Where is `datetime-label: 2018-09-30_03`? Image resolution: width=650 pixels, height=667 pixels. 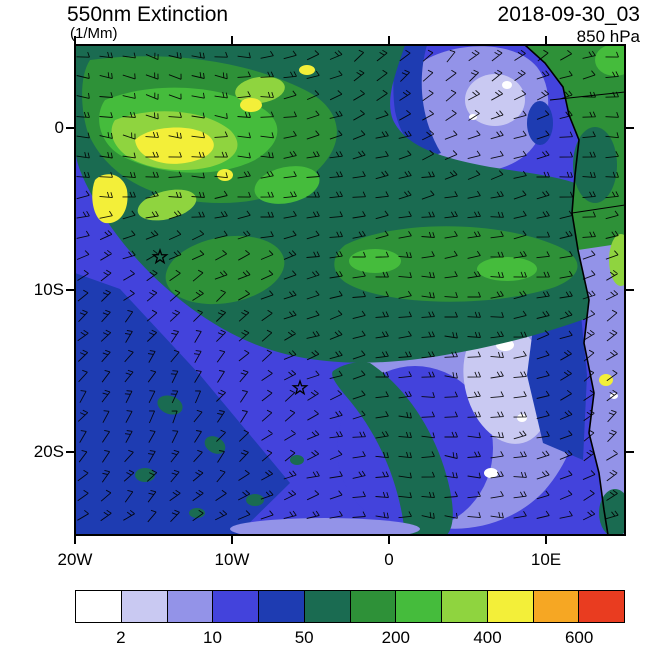 datetime-label: 2018-09-30_03 is located at coordinates (568, 14).